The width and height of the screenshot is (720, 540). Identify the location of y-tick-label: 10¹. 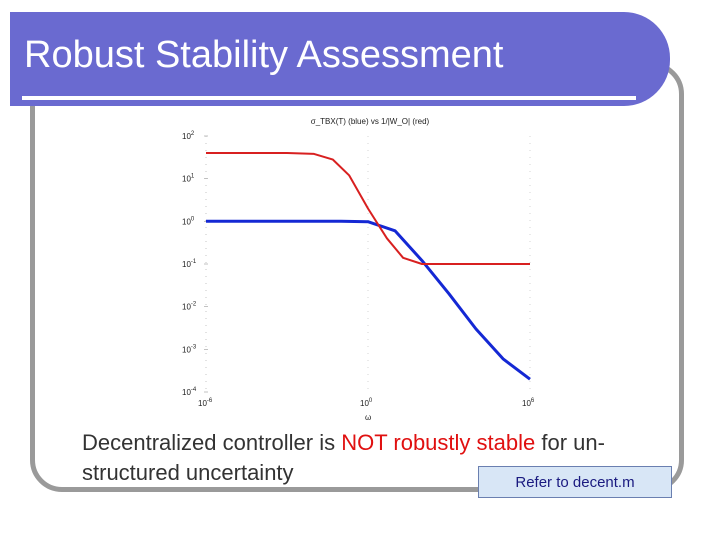
(188, 179).